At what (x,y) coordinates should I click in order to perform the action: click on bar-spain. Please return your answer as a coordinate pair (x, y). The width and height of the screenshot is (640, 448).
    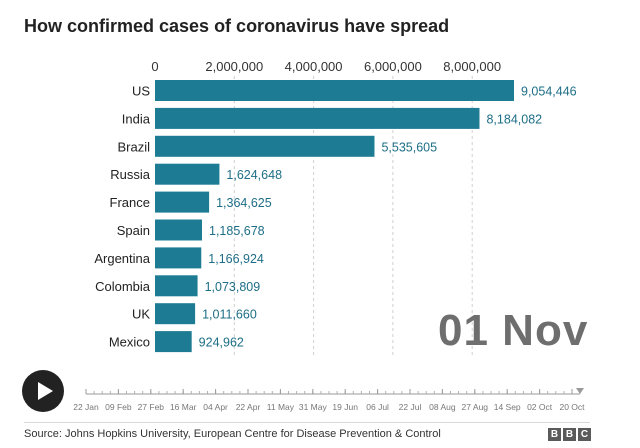
    Looking at the image, I should click on (179, 230).